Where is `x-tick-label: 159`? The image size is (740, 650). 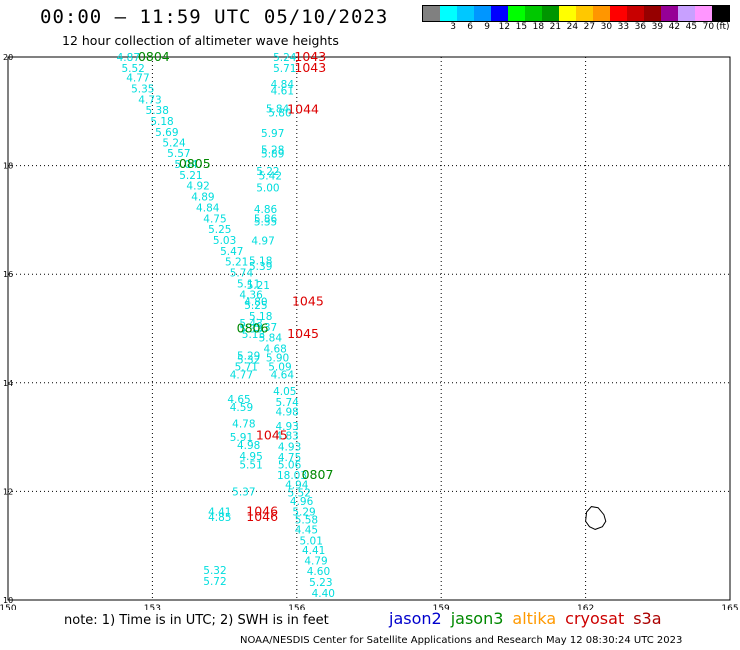 x-tick-label: 159 is located at coordinates (441, 607).